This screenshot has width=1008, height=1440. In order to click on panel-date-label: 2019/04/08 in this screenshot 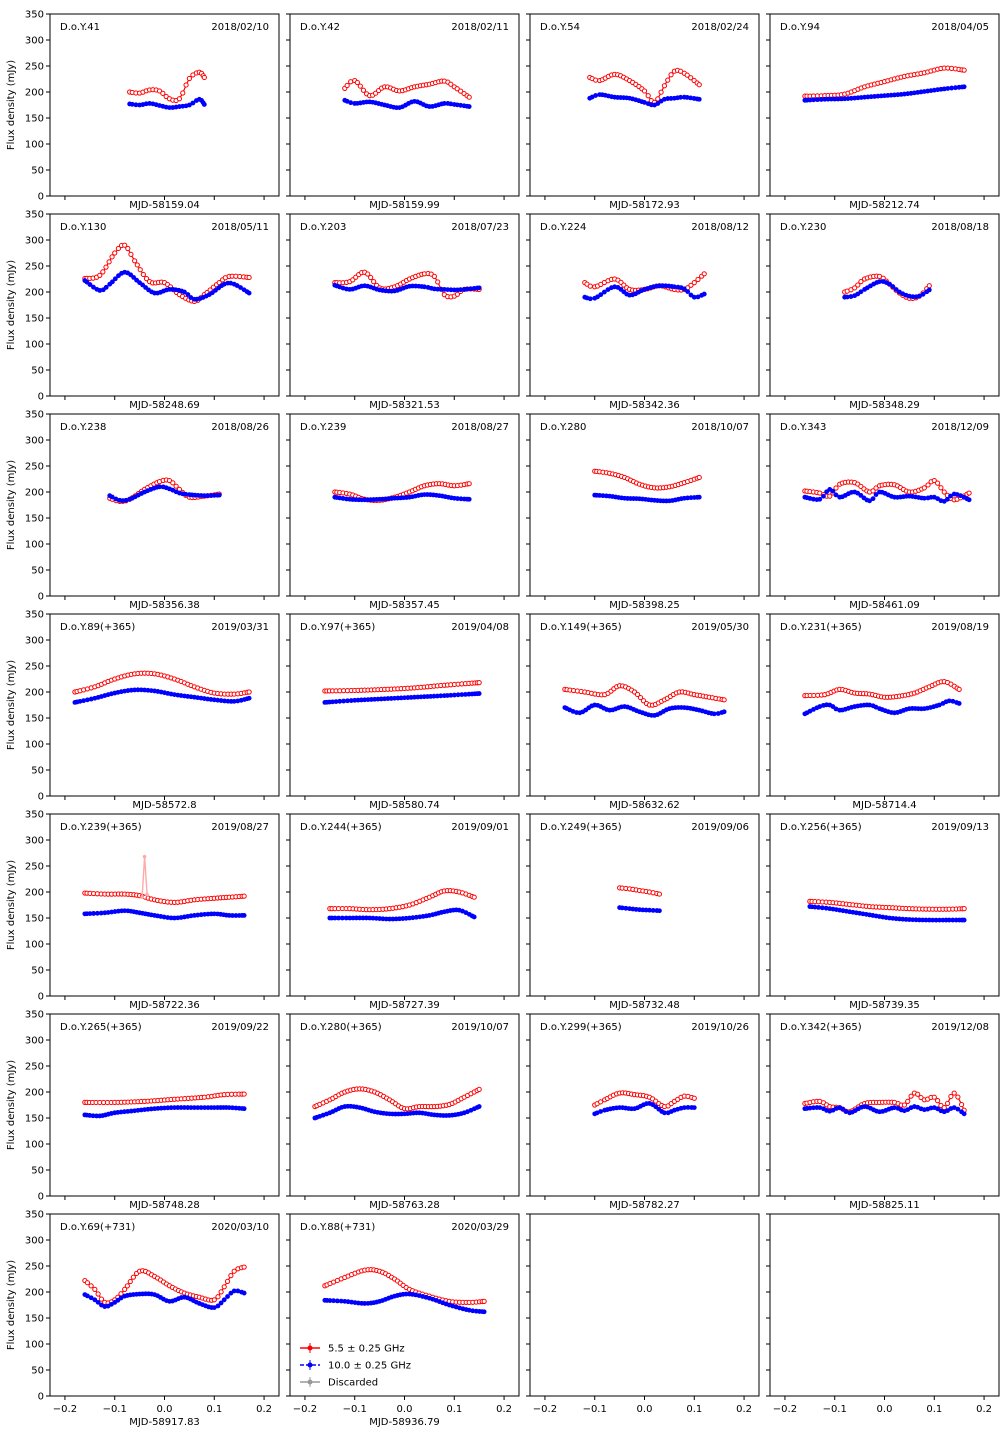, I will do `click(480, 627)`.